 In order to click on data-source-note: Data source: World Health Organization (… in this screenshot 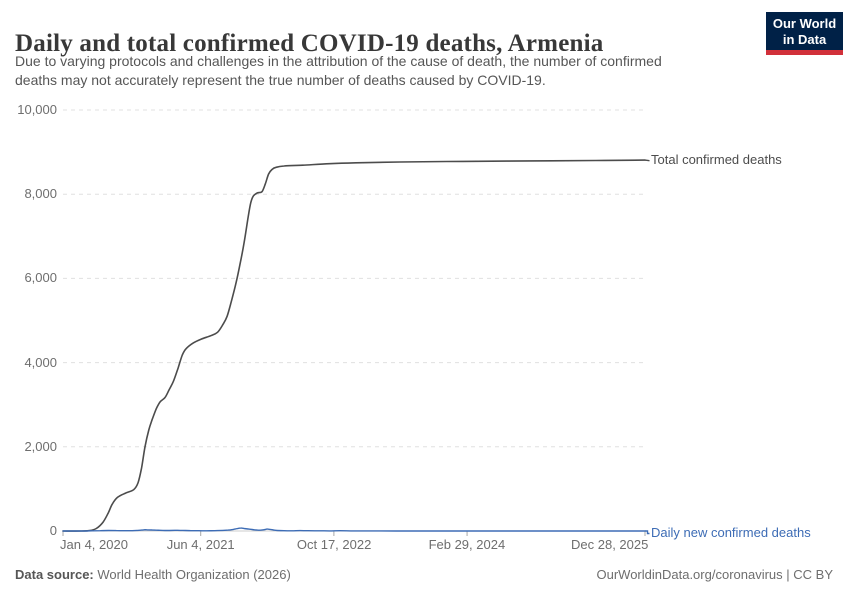, I will do `click(153, 574)`.